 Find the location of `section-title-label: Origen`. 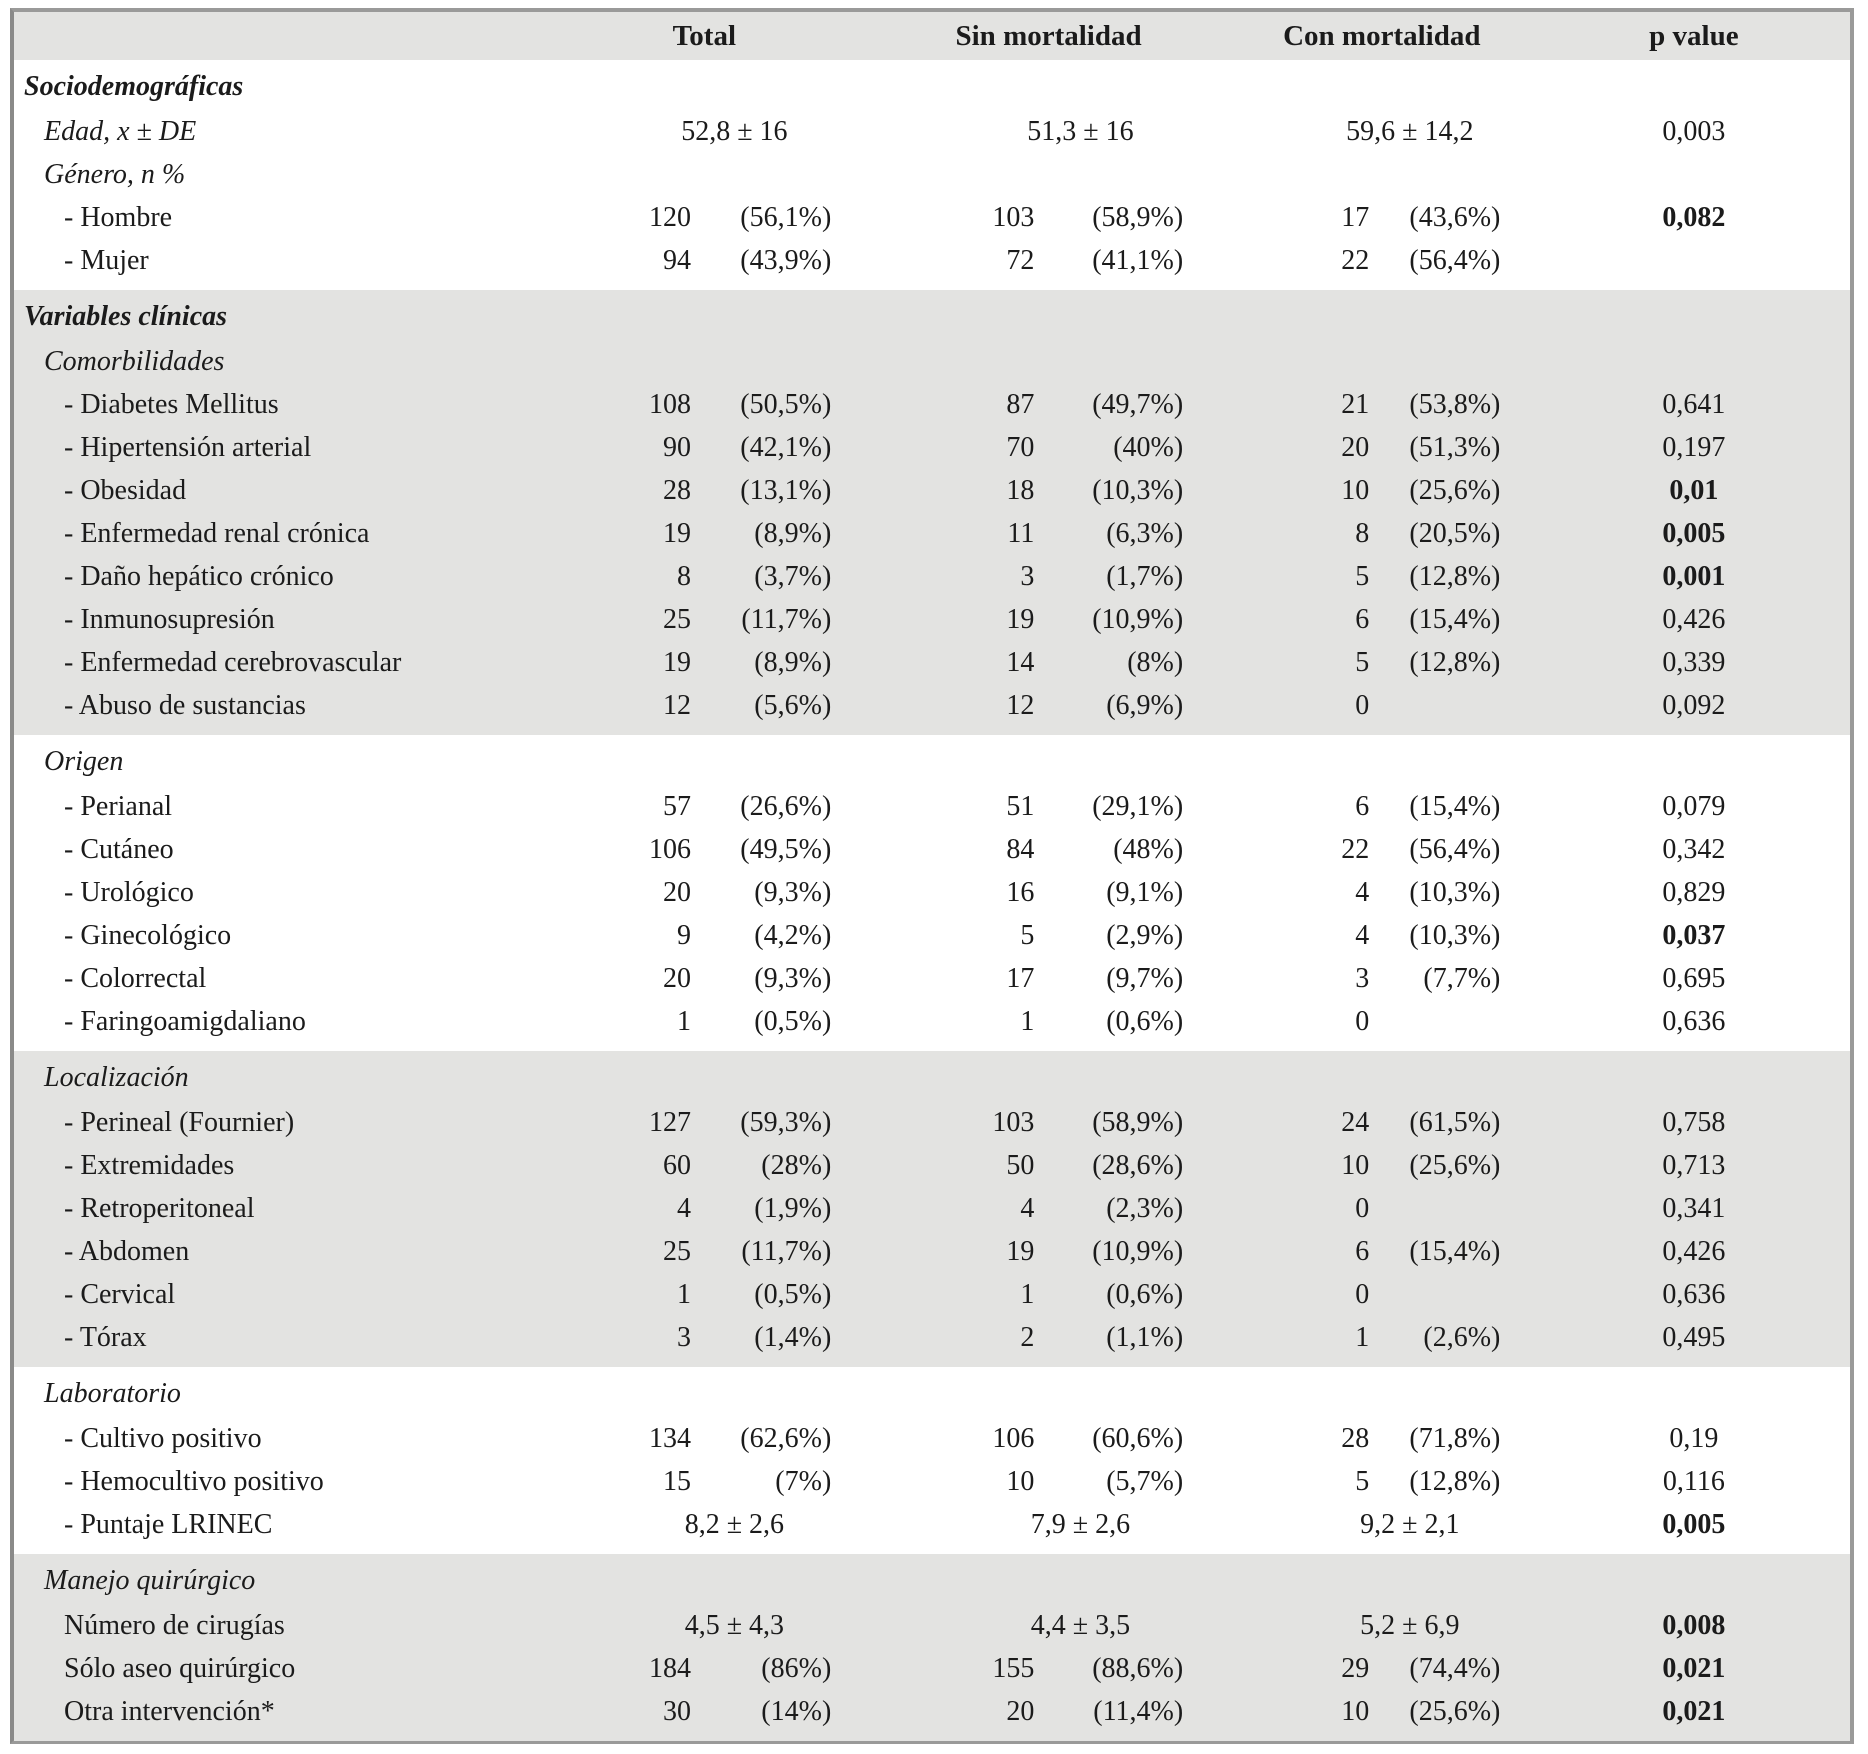

section-title-label: Origen is located at coordinates (84, 761).